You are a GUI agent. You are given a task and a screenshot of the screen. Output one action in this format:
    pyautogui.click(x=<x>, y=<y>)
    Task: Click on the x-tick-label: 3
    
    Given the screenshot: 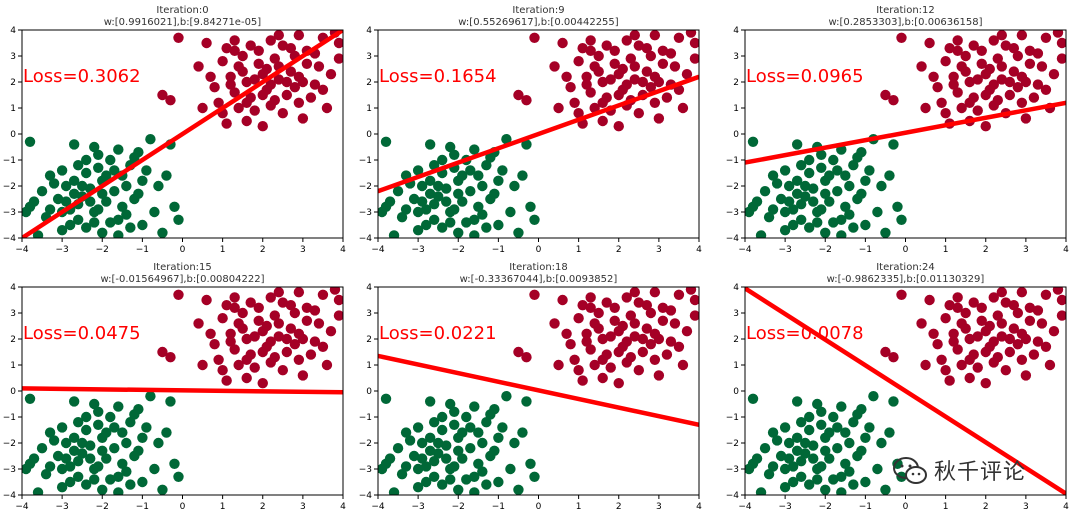 What is the action you would take?
    pyautogui.click(x=1026, y=507)
    